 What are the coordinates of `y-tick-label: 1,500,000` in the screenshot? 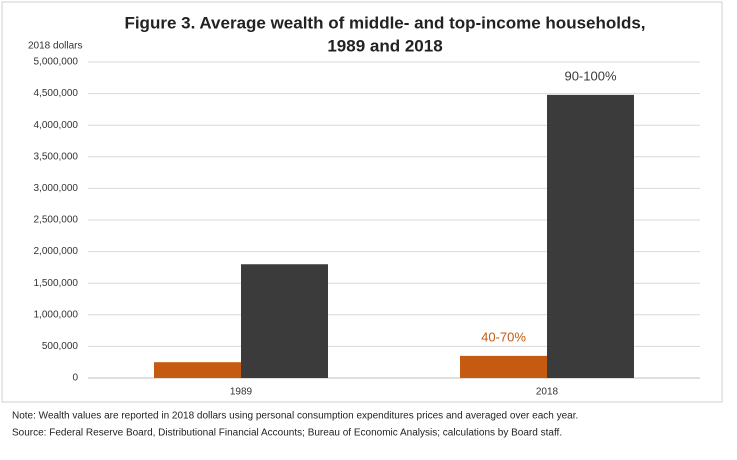 It's located at (56, 283).